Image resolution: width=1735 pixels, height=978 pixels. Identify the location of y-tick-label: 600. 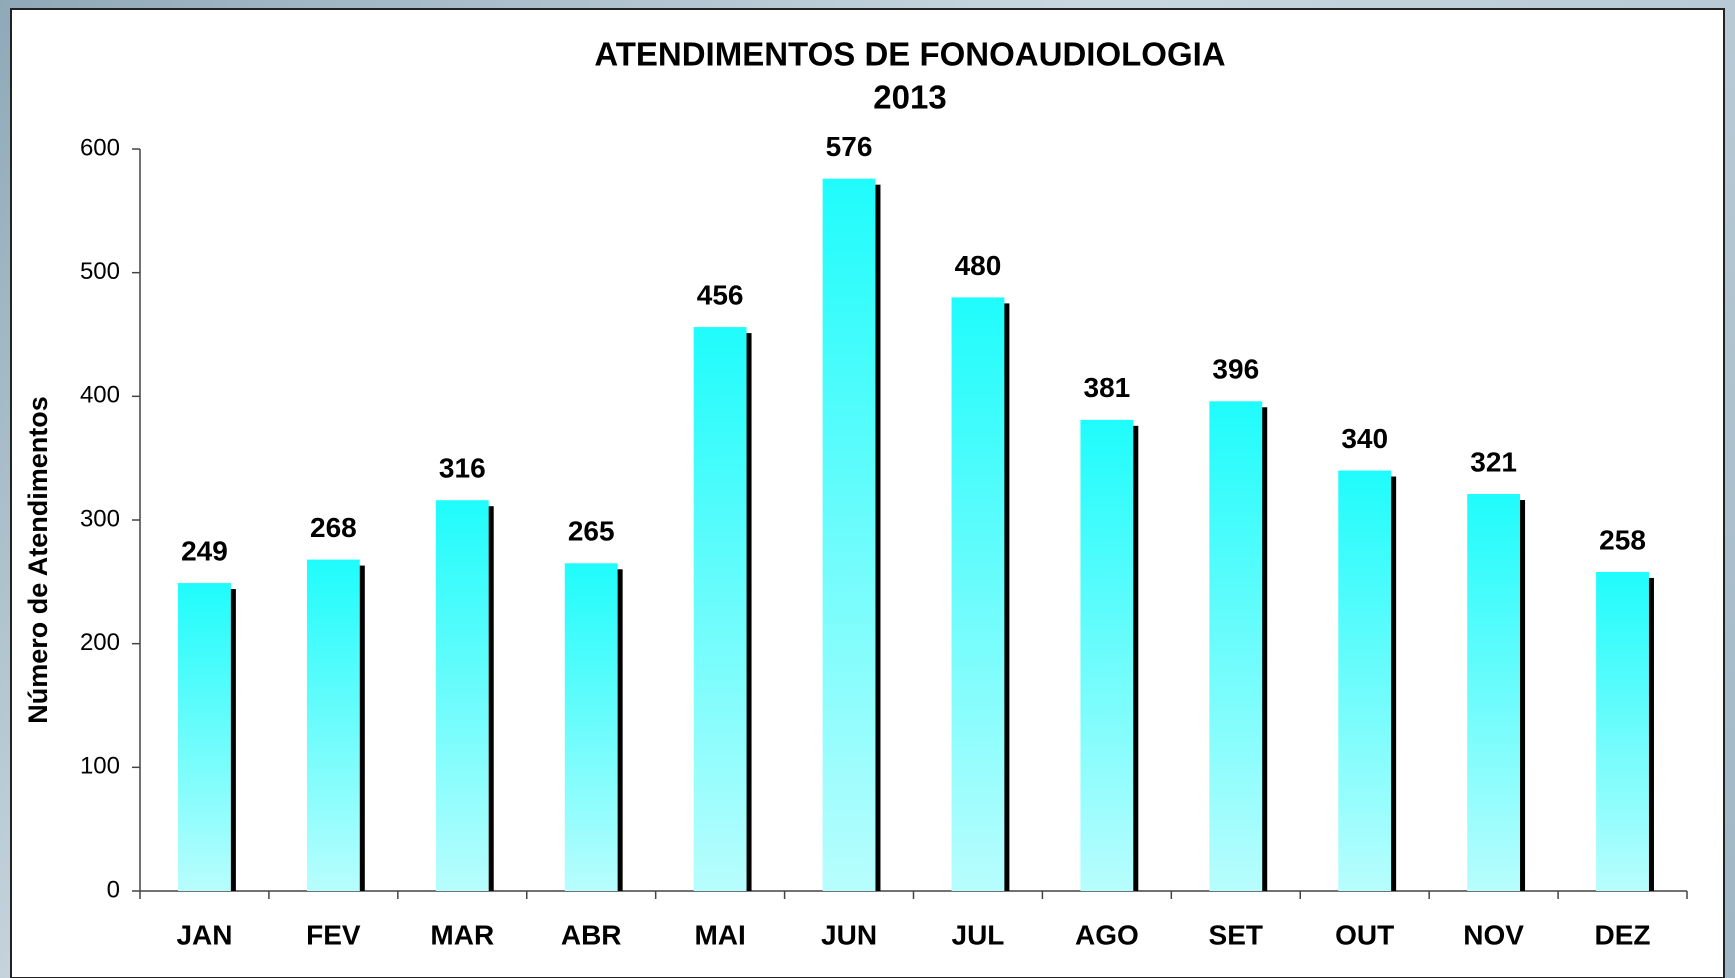
(100, 147).